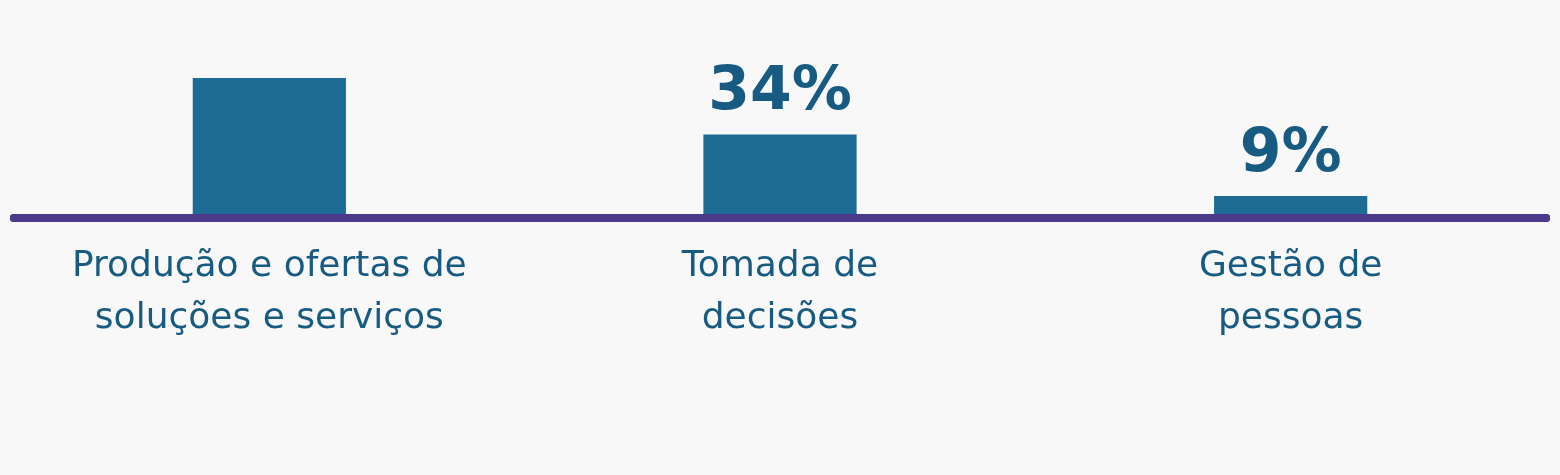  Describe the element at coordinates (269, 289) in the screenshot. I see `x-tick-label: Produção e ofertas de soluções e serviços` at that location.